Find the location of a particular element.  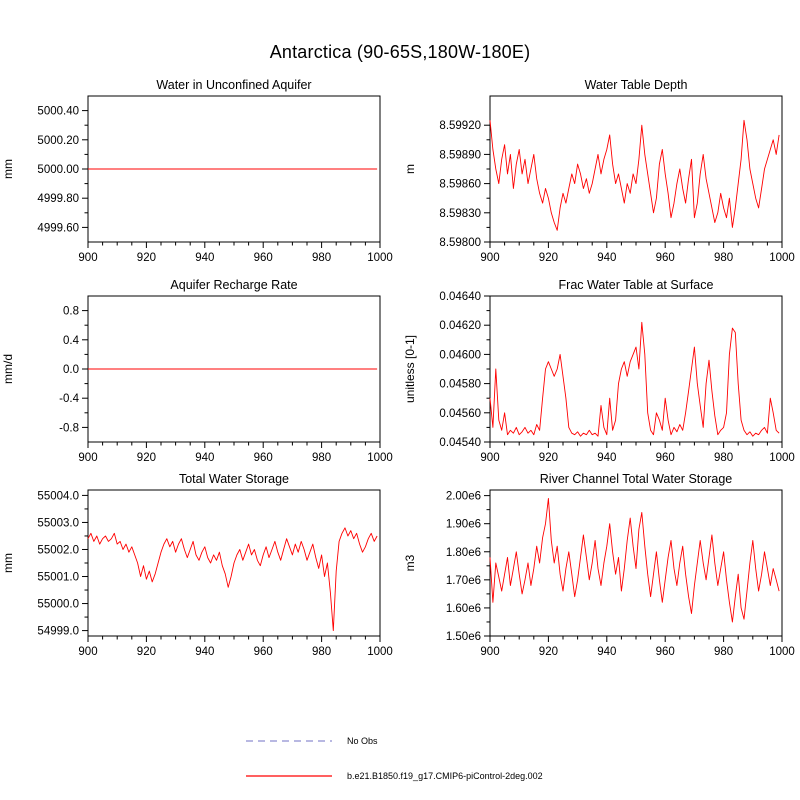

y-axis-label: m3 is located at coordinates (410, 562).